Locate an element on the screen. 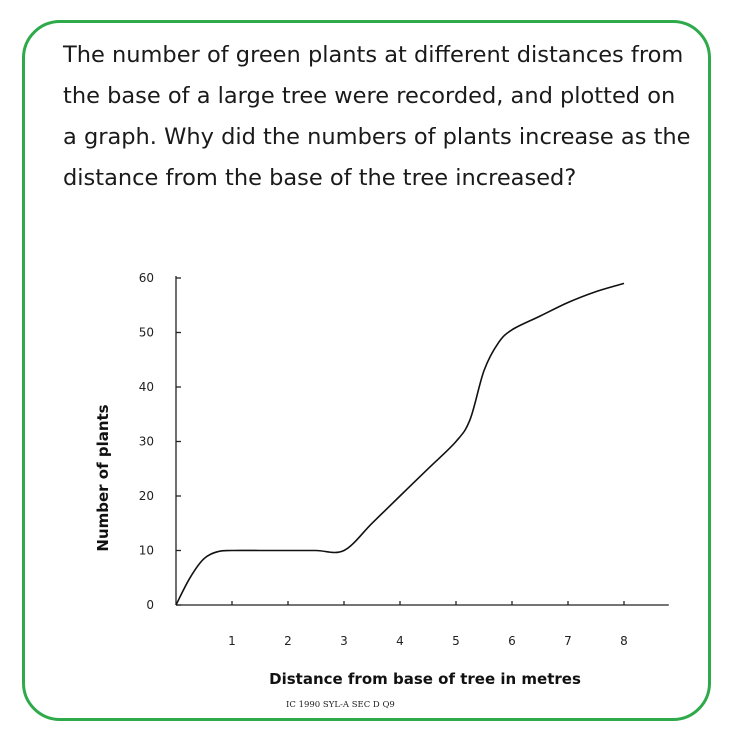  y-tick-label: 10 is located at coordinates (146, 551).